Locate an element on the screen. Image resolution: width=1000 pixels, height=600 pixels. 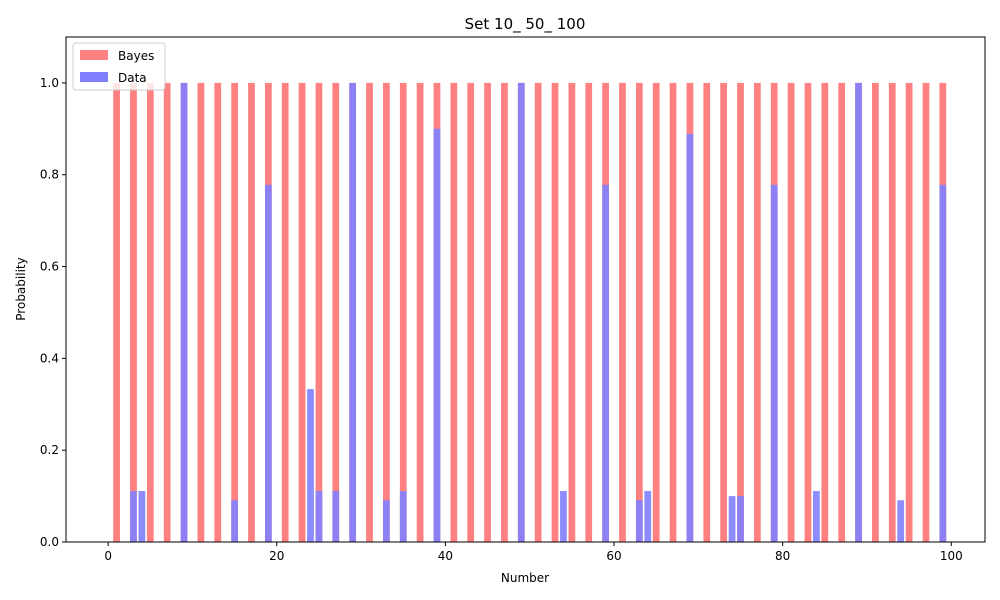
legend-label-data: Data is located at coordinates (132, 78).